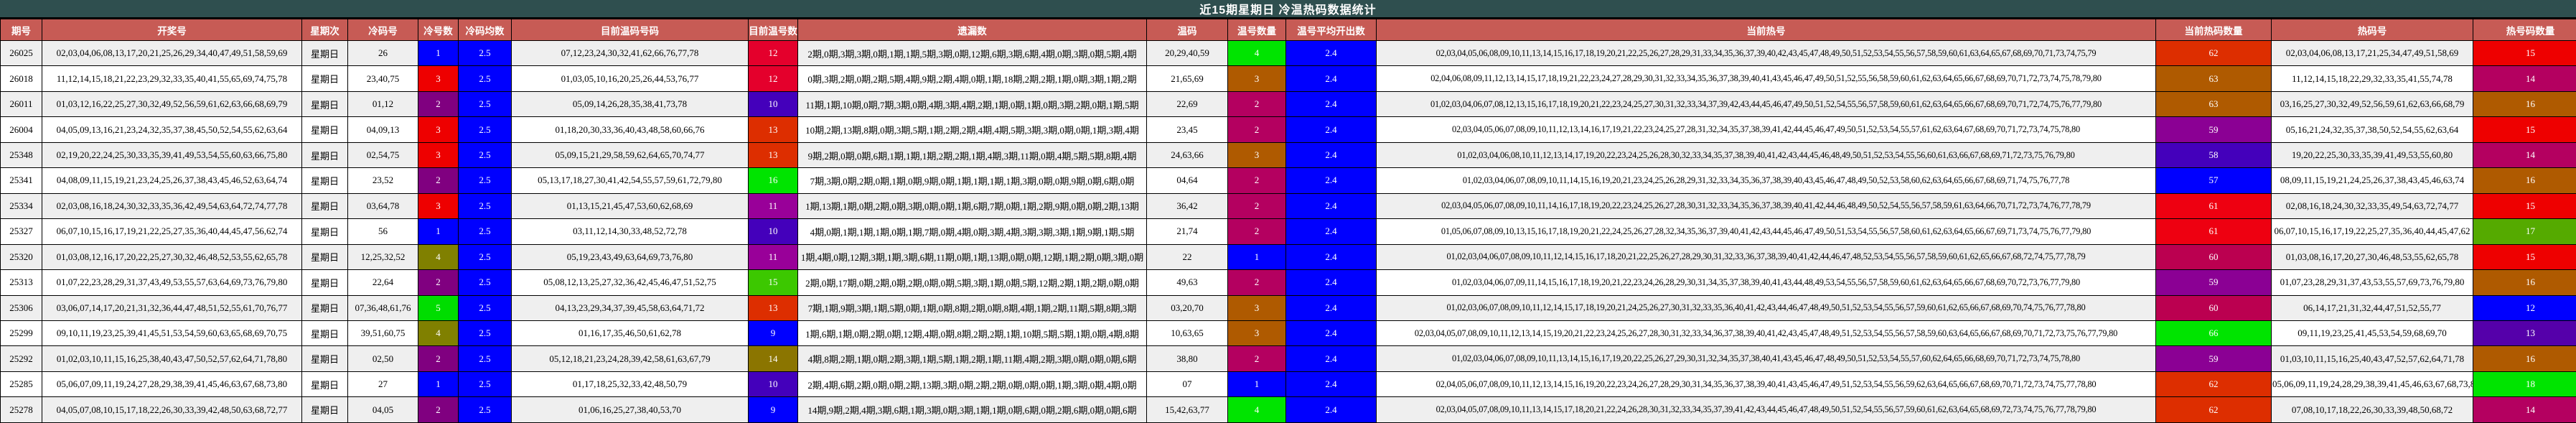  I want to click on cell-hot_count: 58, so click(2213, 155).